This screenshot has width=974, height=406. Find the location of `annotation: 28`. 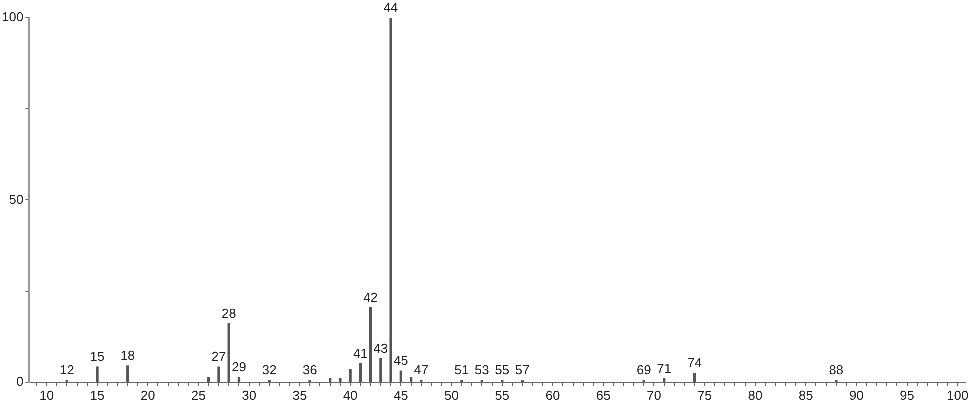

annotation: 28 is located at coordinates (229, 313).